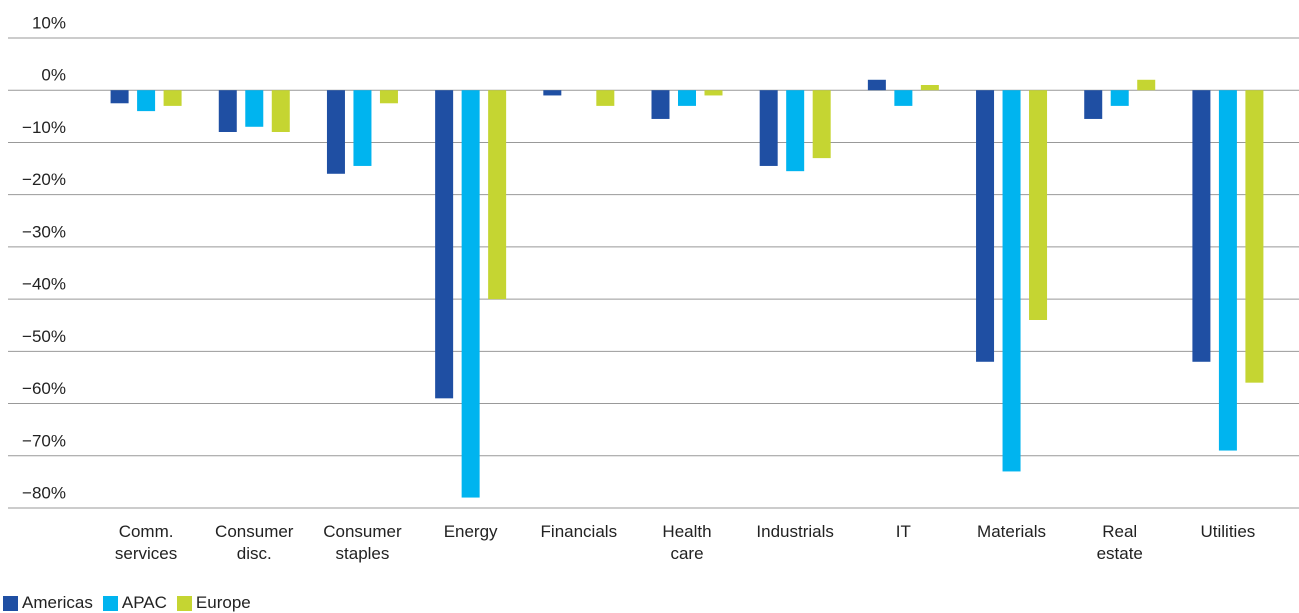  Describe the element at coordinates (44, 388) in the screenshot. I see `y-tick-label: −60%` at that location.